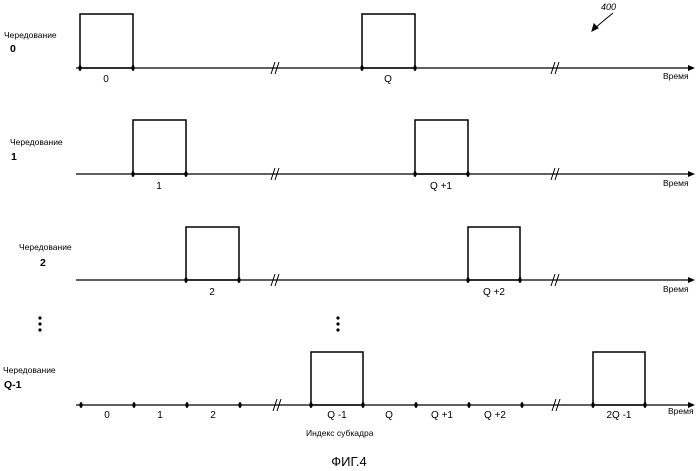 This screenshot has height=471, width=699. What do you see at coordinates (602, 22) in the screenshot?
I see `reference-arrow-icon` at bounding box center [602, 22].